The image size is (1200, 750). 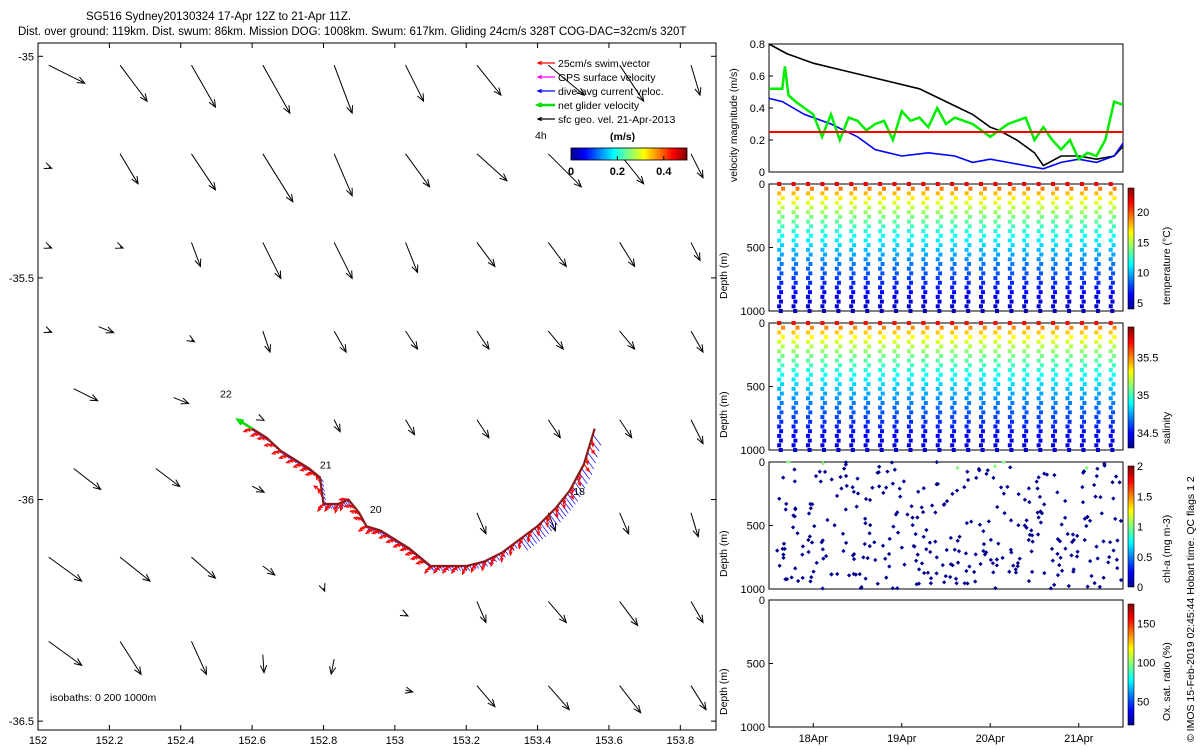 I want to click on legend-label: 25cm/s swim vector, so click(x=604, y=64).